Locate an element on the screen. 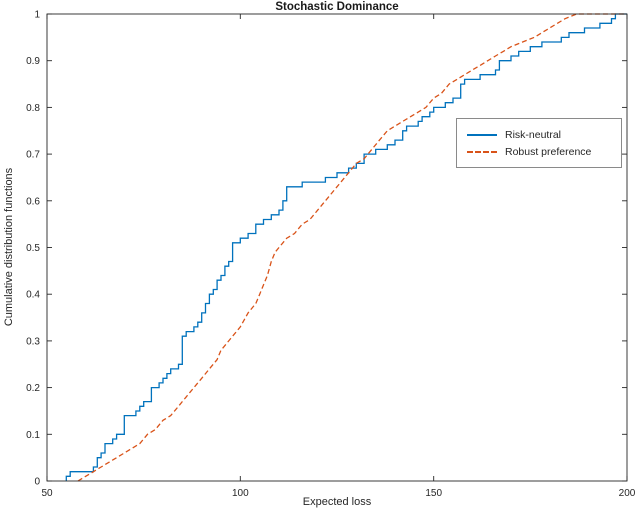  y-tick-label: 0.9 is located at coordinates (33, 61).